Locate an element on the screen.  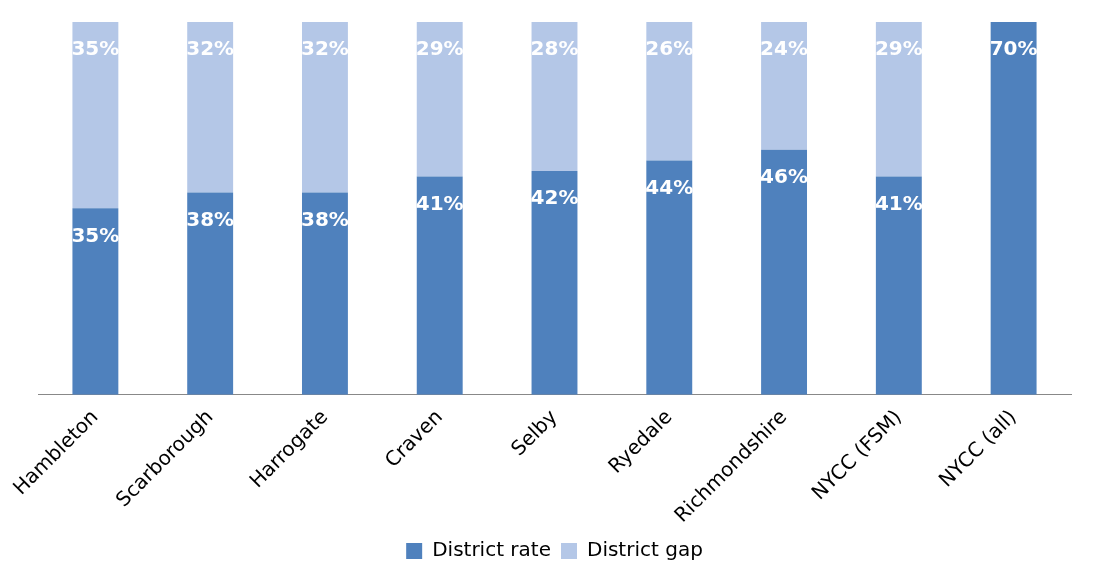
legend-label: District gap is located at coordinates (644, 549).